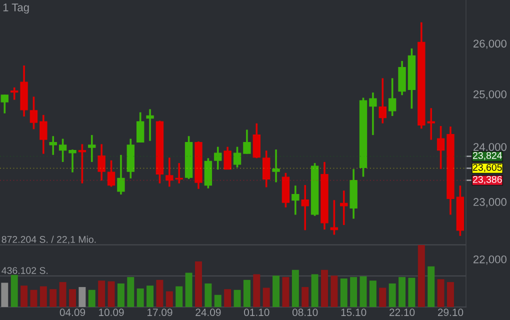 This screenshot has width=510, height=320. Describe the element at coordinates (353, 312) in the screenshot. I see `x-tick-label: 15.10` at that location.